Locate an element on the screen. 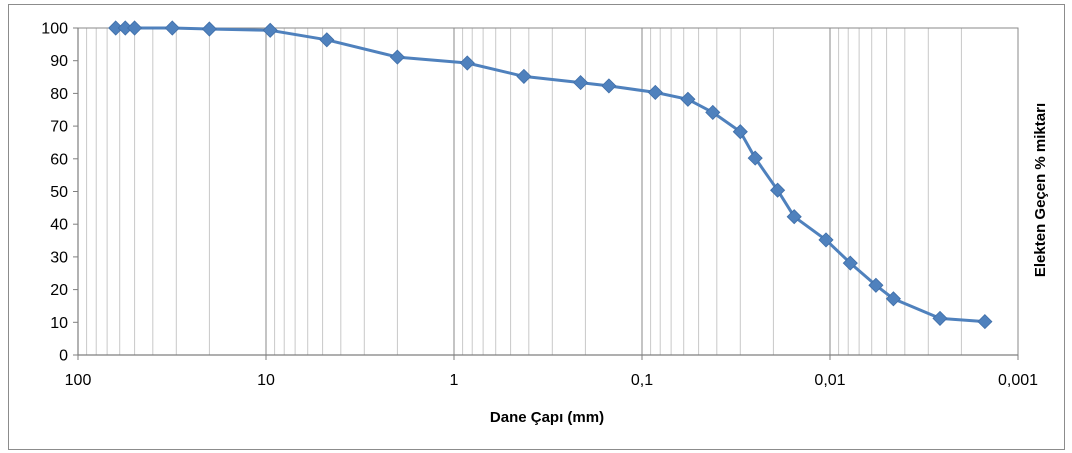 This screenshot has width=1072, height=453. x-tick-label: 0,01 is located at coordinates (829, 380).